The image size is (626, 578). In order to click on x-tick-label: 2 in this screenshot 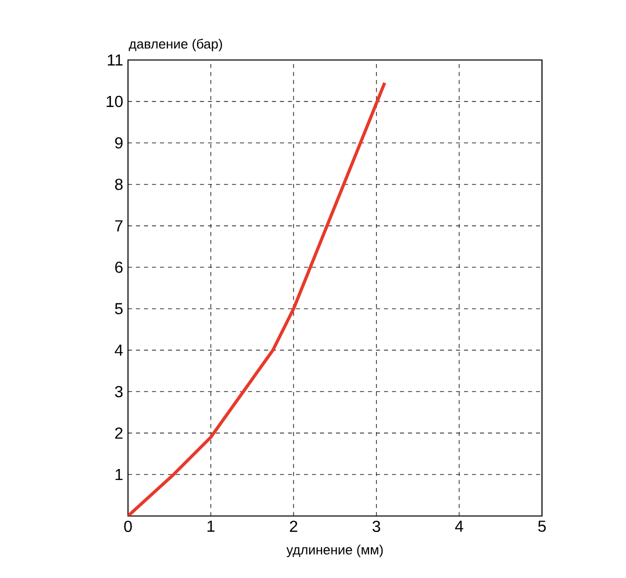, I will do `click(294, 526)`.